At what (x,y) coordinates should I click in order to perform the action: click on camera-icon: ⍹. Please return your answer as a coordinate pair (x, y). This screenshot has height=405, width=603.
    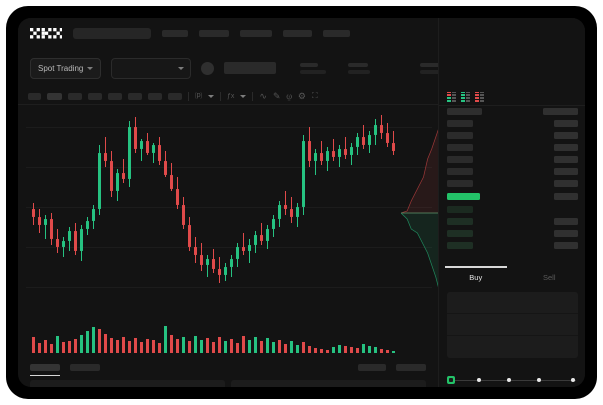
    Looking at the image, I should click on (289, 95).